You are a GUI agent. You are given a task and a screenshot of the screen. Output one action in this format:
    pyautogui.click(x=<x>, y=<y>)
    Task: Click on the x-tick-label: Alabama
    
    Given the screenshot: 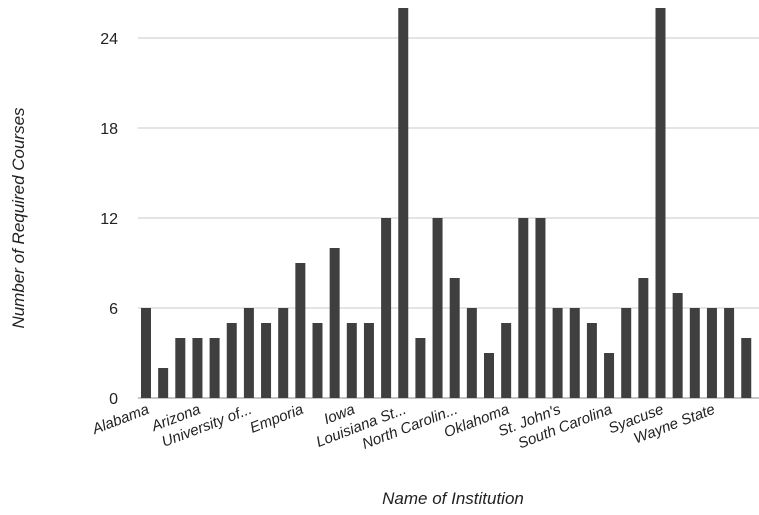 What is the action you would take?
    pyautogui.click(x=120, y=419)
    